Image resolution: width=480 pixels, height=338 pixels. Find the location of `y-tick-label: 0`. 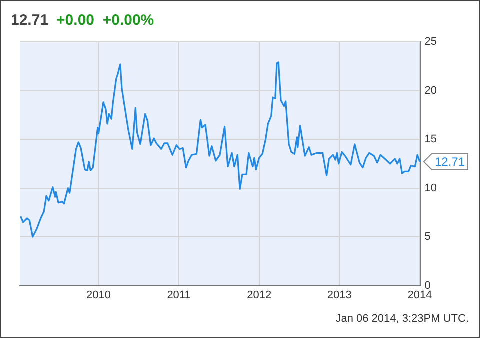

y-tick-label: 0 is located at coordinates (427, 286).